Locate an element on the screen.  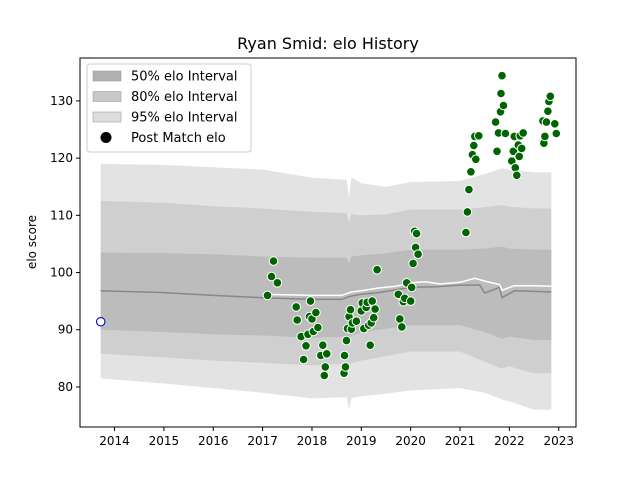
initial-elo-point is located at coordinates (100, 321).